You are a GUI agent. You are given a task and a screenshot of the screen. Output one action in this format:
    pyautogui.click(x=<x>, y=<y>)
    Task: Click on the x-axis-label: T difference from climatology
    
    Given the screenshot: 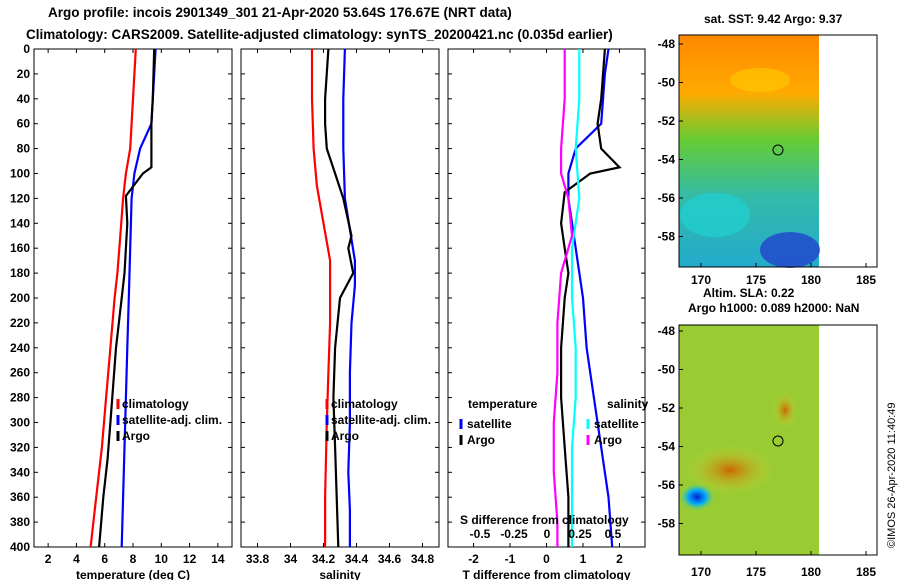 What is the action you would take?
    pyautogui.click(x=546, y=574)
    